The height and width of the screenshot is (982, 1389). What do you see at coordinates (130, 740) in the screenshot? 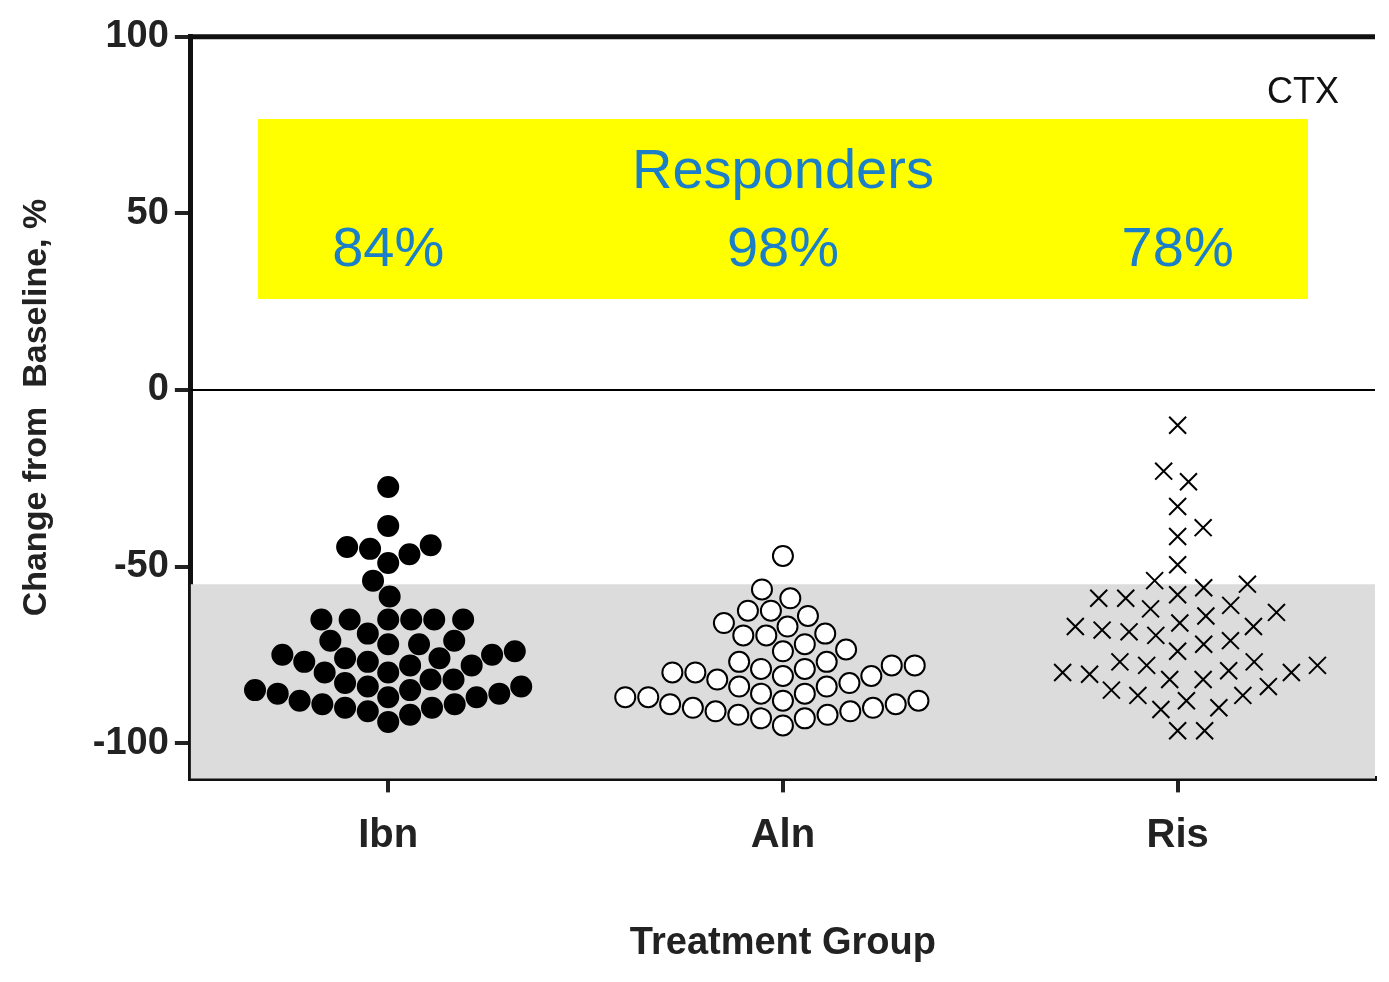
I see `y-tick-label: -100` at bounding box center [130, 740].